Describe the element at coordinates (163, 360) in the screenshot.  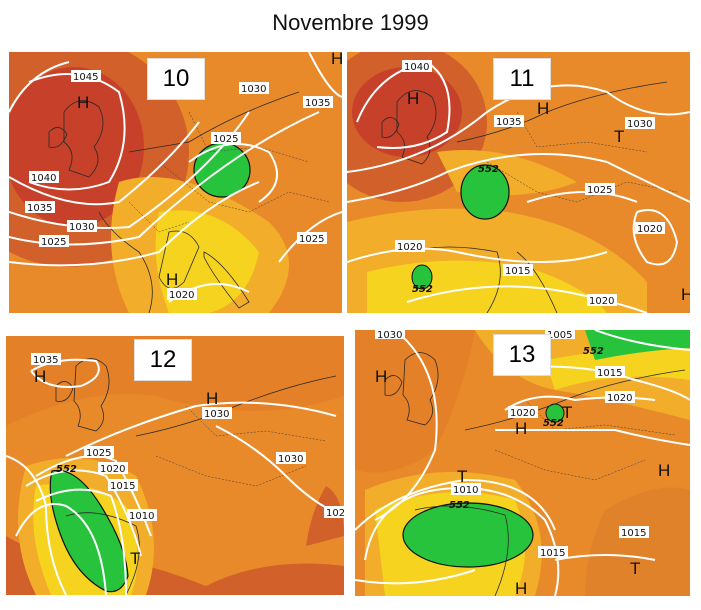
I see `day-label: 12` at that location.